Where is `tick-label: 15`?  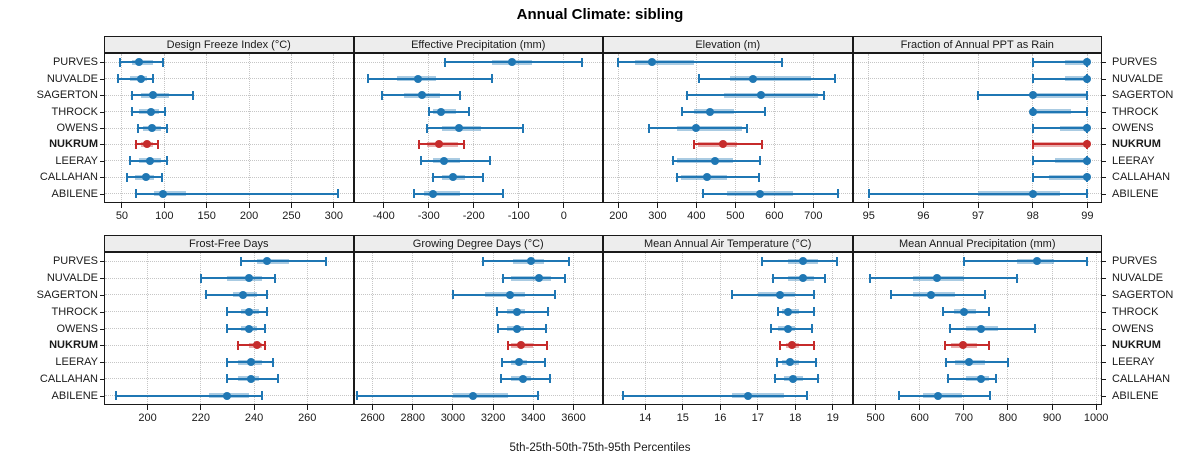 tick-label: 15 is located at coordinates (682, 418).